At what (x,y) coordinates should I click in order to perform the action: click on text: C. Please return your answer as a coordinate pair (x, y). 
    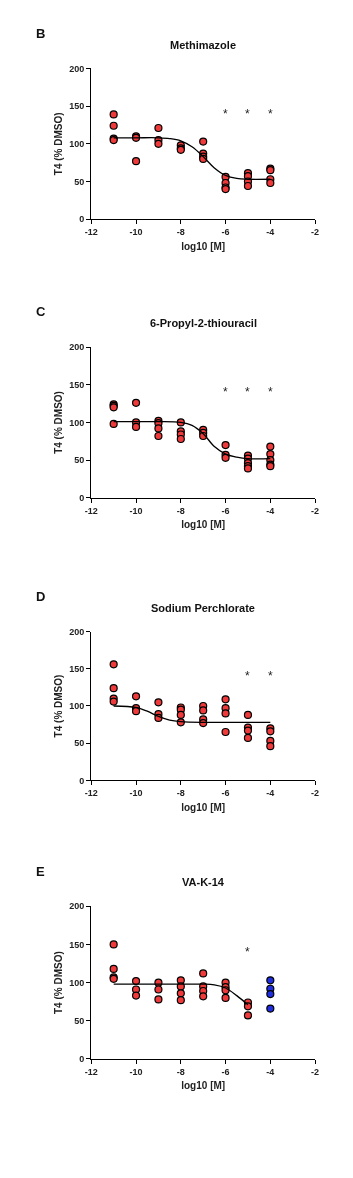
    Looking at the image, I should click on (41, 311).